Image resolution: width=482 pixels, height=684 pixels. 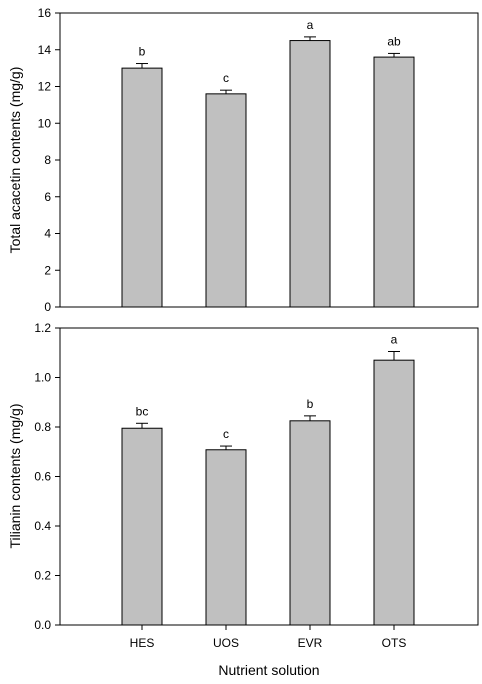 What do you see at coordinates (42, 477) in the screenshot?
I see `y-tick-label: 0.6` at bounding box center [42, 477].